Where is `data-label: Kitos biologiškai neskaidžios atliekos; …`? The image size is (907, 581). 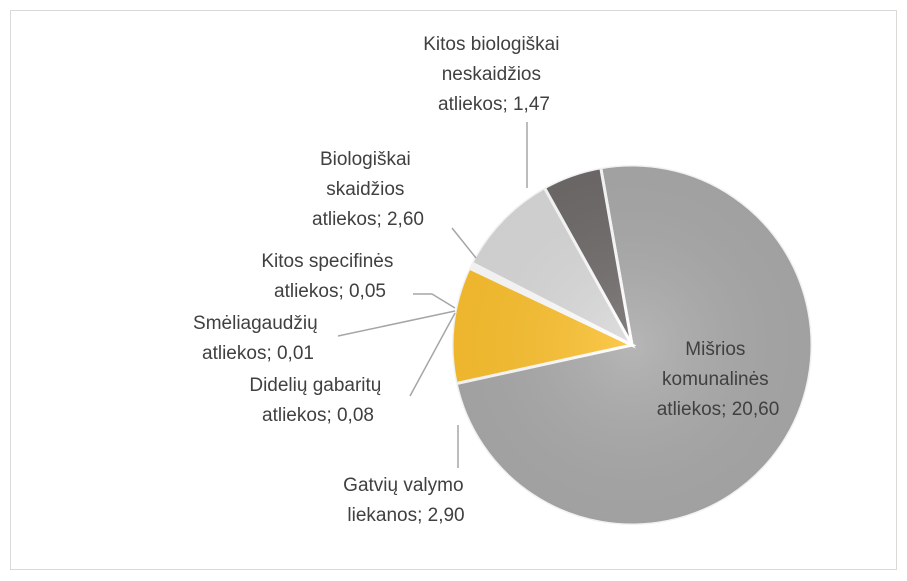
data-label: Kitos biologiškai neskaidžios atliekos; … is located at coordinates (494, 74).